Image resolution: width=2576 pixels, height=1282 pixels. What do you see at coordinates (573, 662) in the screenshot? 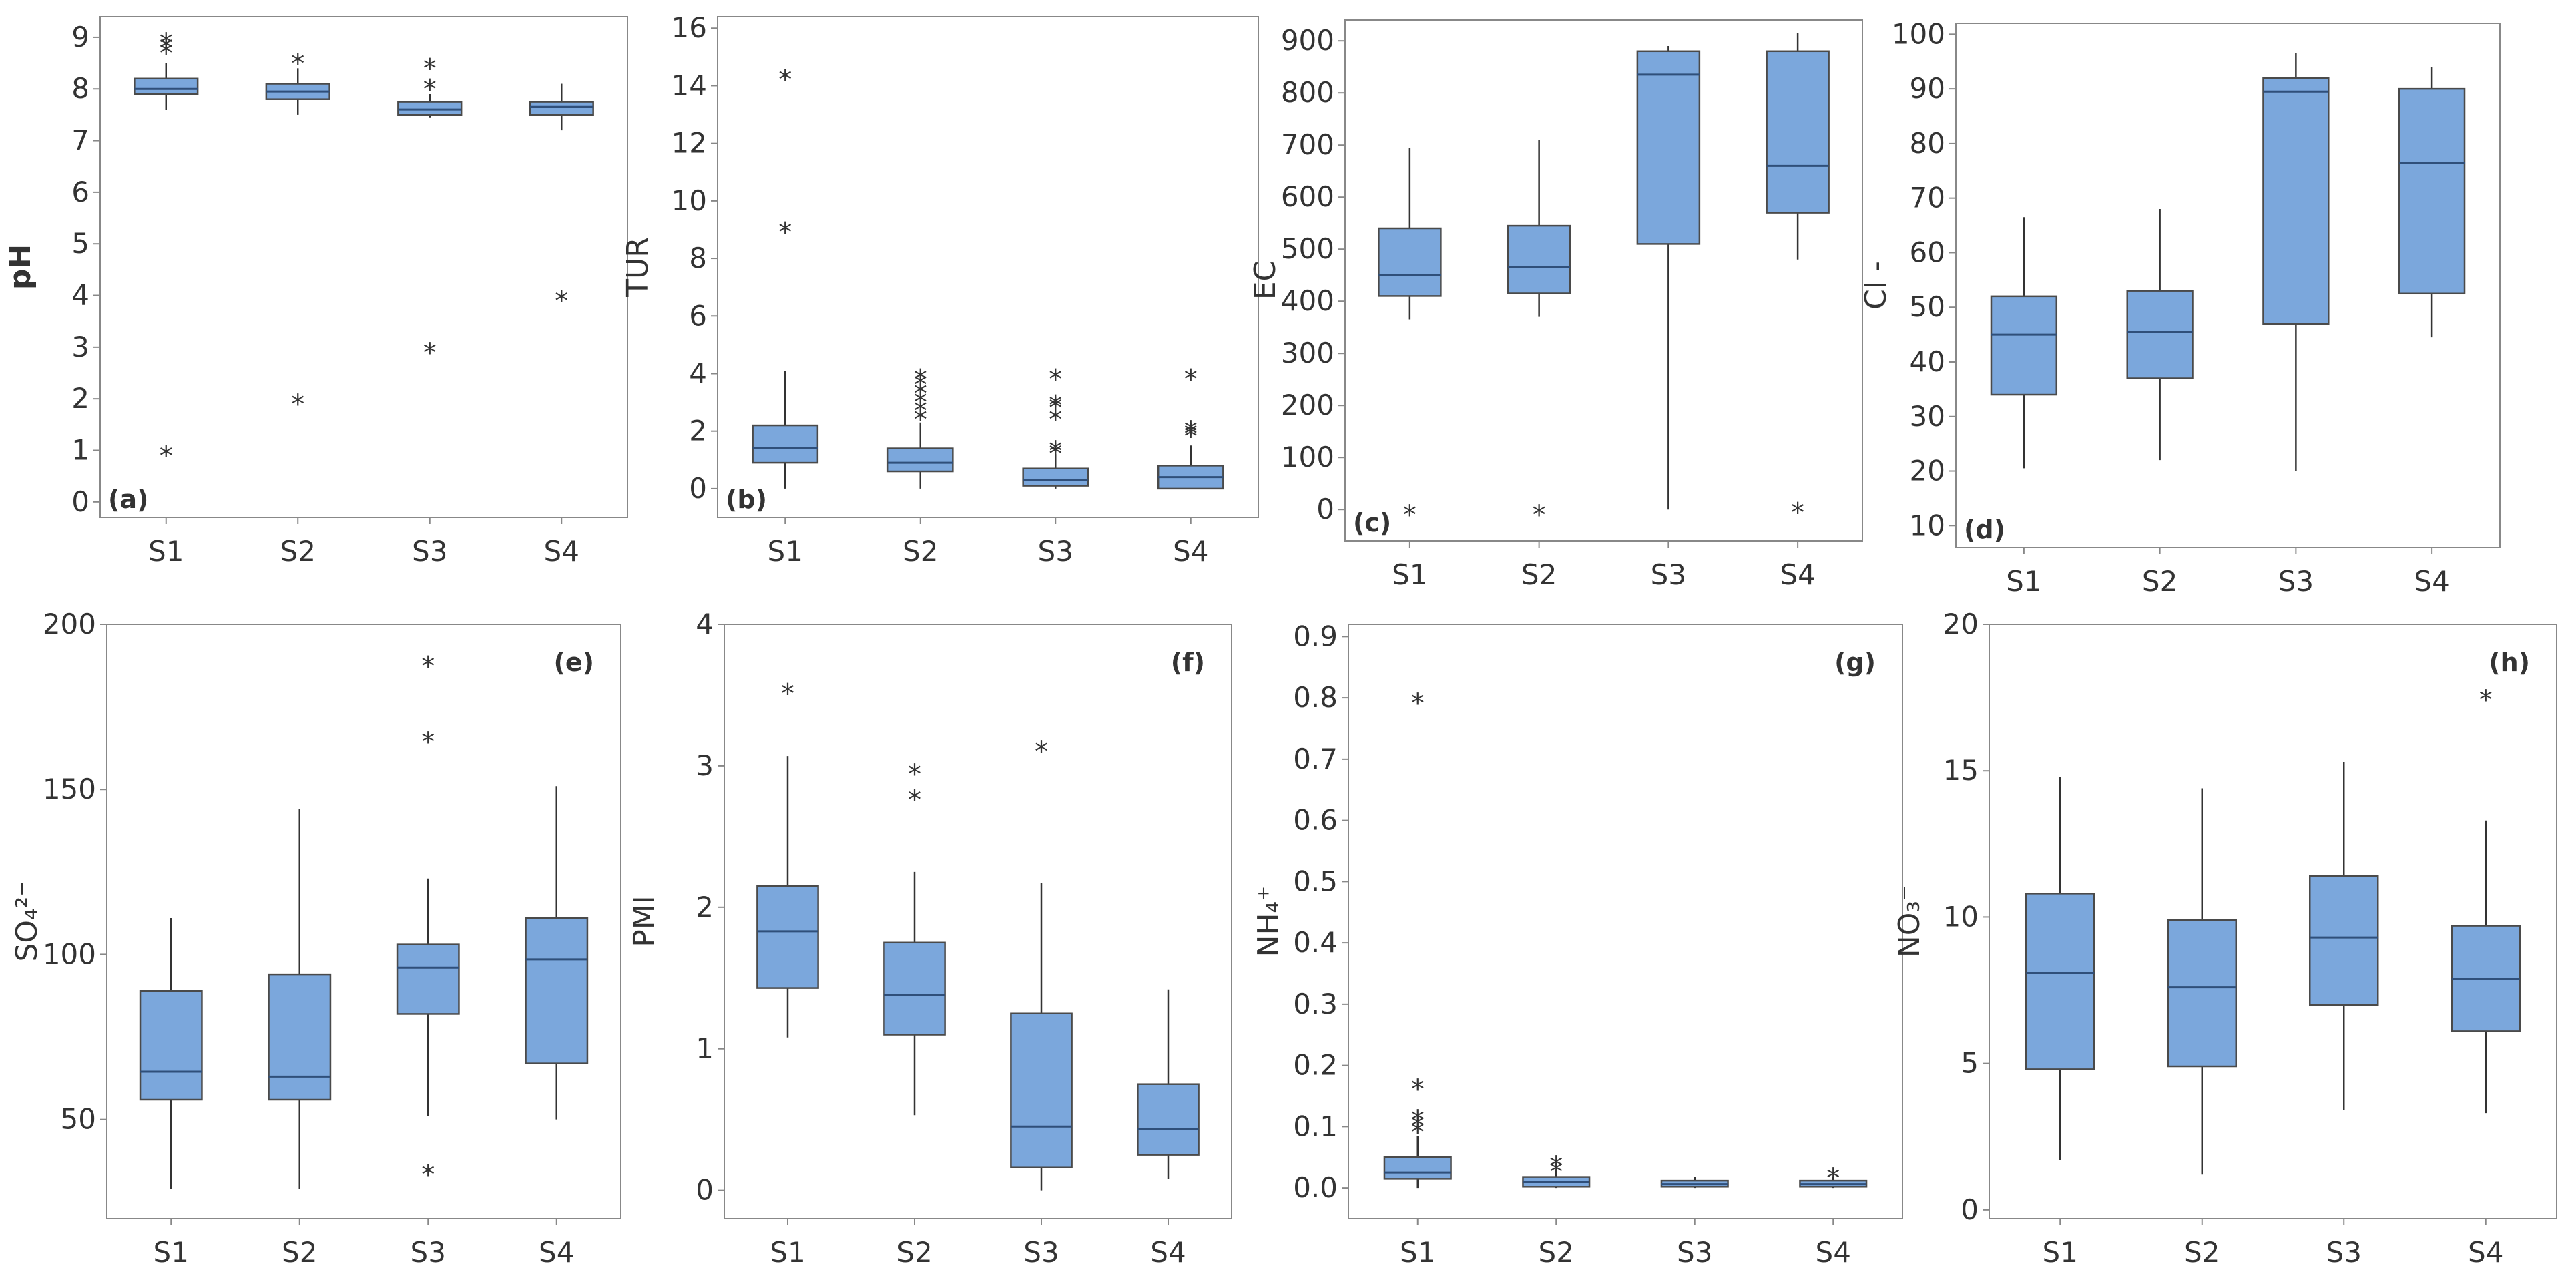
I see `panel-tag: (e)` at bounding box center [573, 662].